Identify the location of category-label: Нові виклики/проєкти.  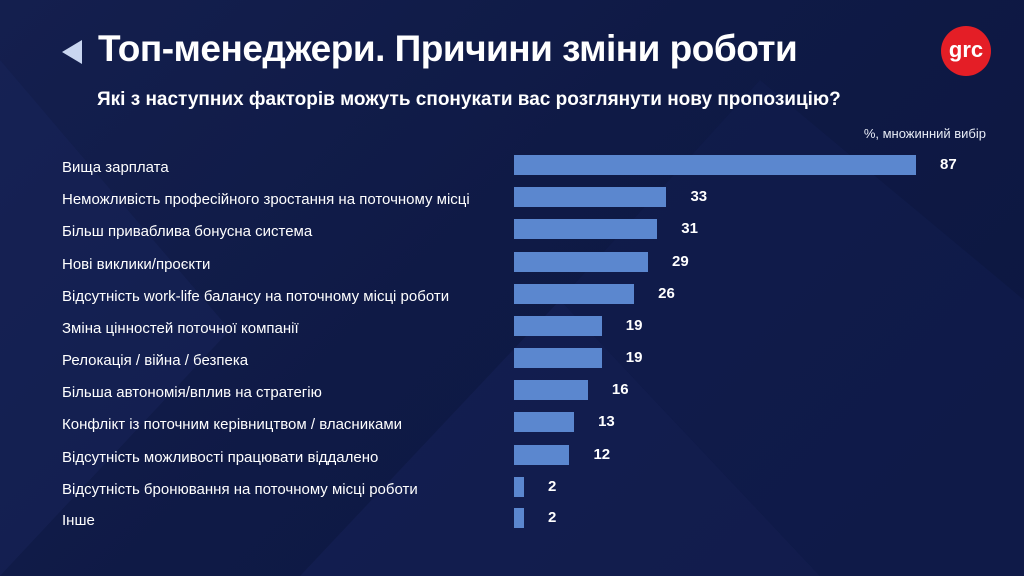
(136, 264).